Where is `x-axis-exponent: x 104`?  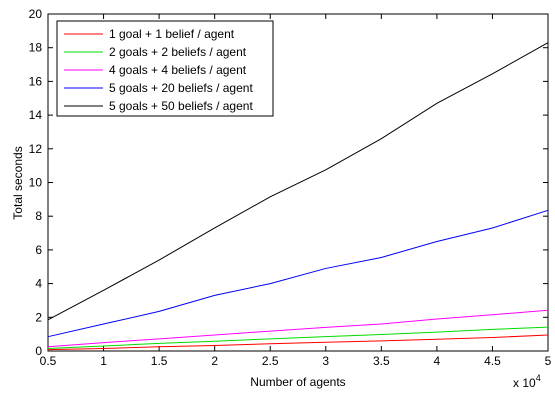 x-axis-exponent: x 104 is located at coordinates (527, 381).